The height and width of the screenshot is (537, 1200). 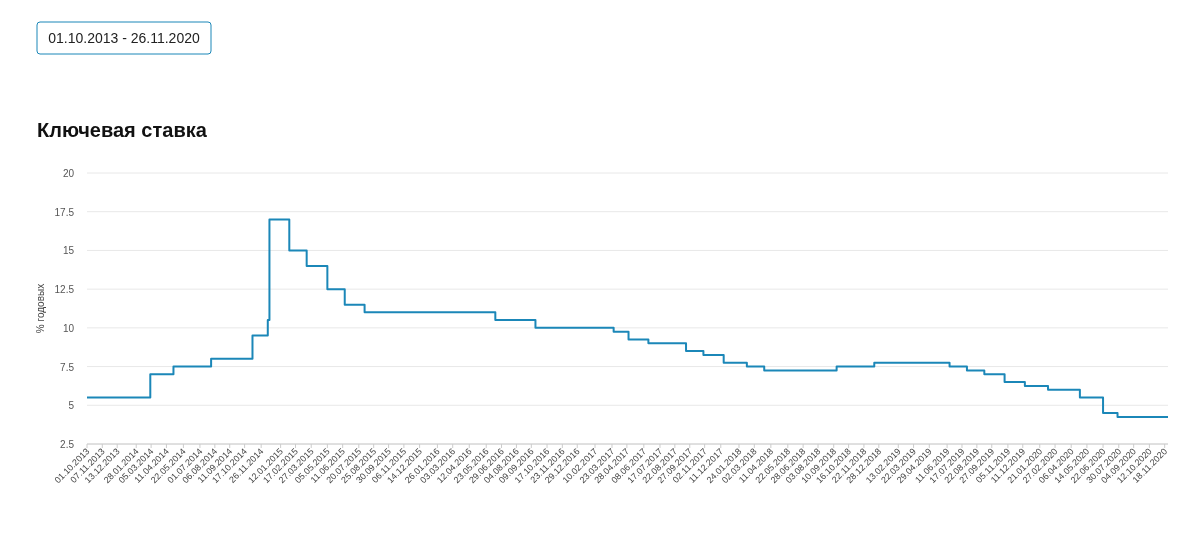 What do you see at coordinates (67, 367) in the screenshot?
I see `y-tick-label: 7.5` at bounding box center [67, 367].